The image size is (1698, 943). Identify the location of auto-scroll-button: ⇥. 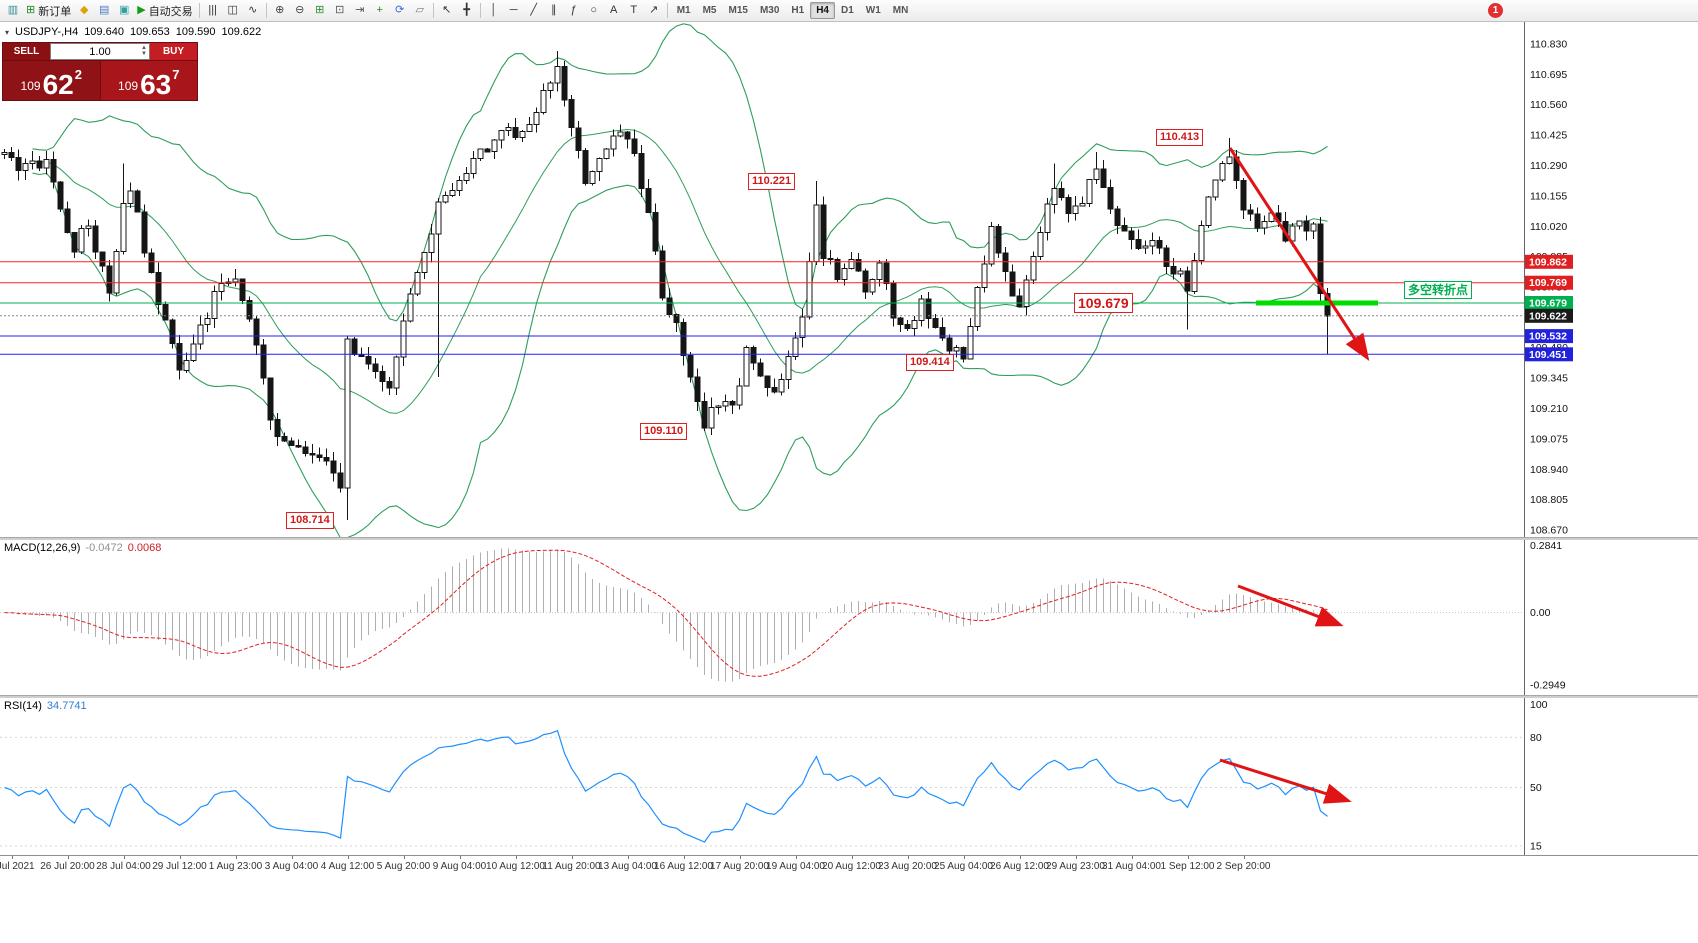
(360, 11).